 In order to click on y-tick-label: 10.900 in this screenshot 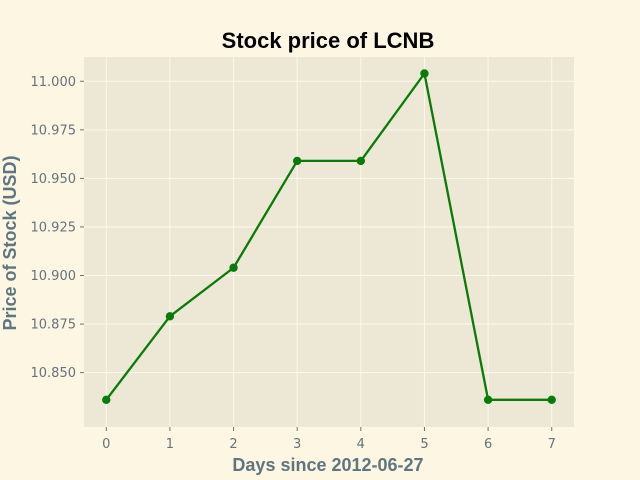, I will do `click(54, 276)`.